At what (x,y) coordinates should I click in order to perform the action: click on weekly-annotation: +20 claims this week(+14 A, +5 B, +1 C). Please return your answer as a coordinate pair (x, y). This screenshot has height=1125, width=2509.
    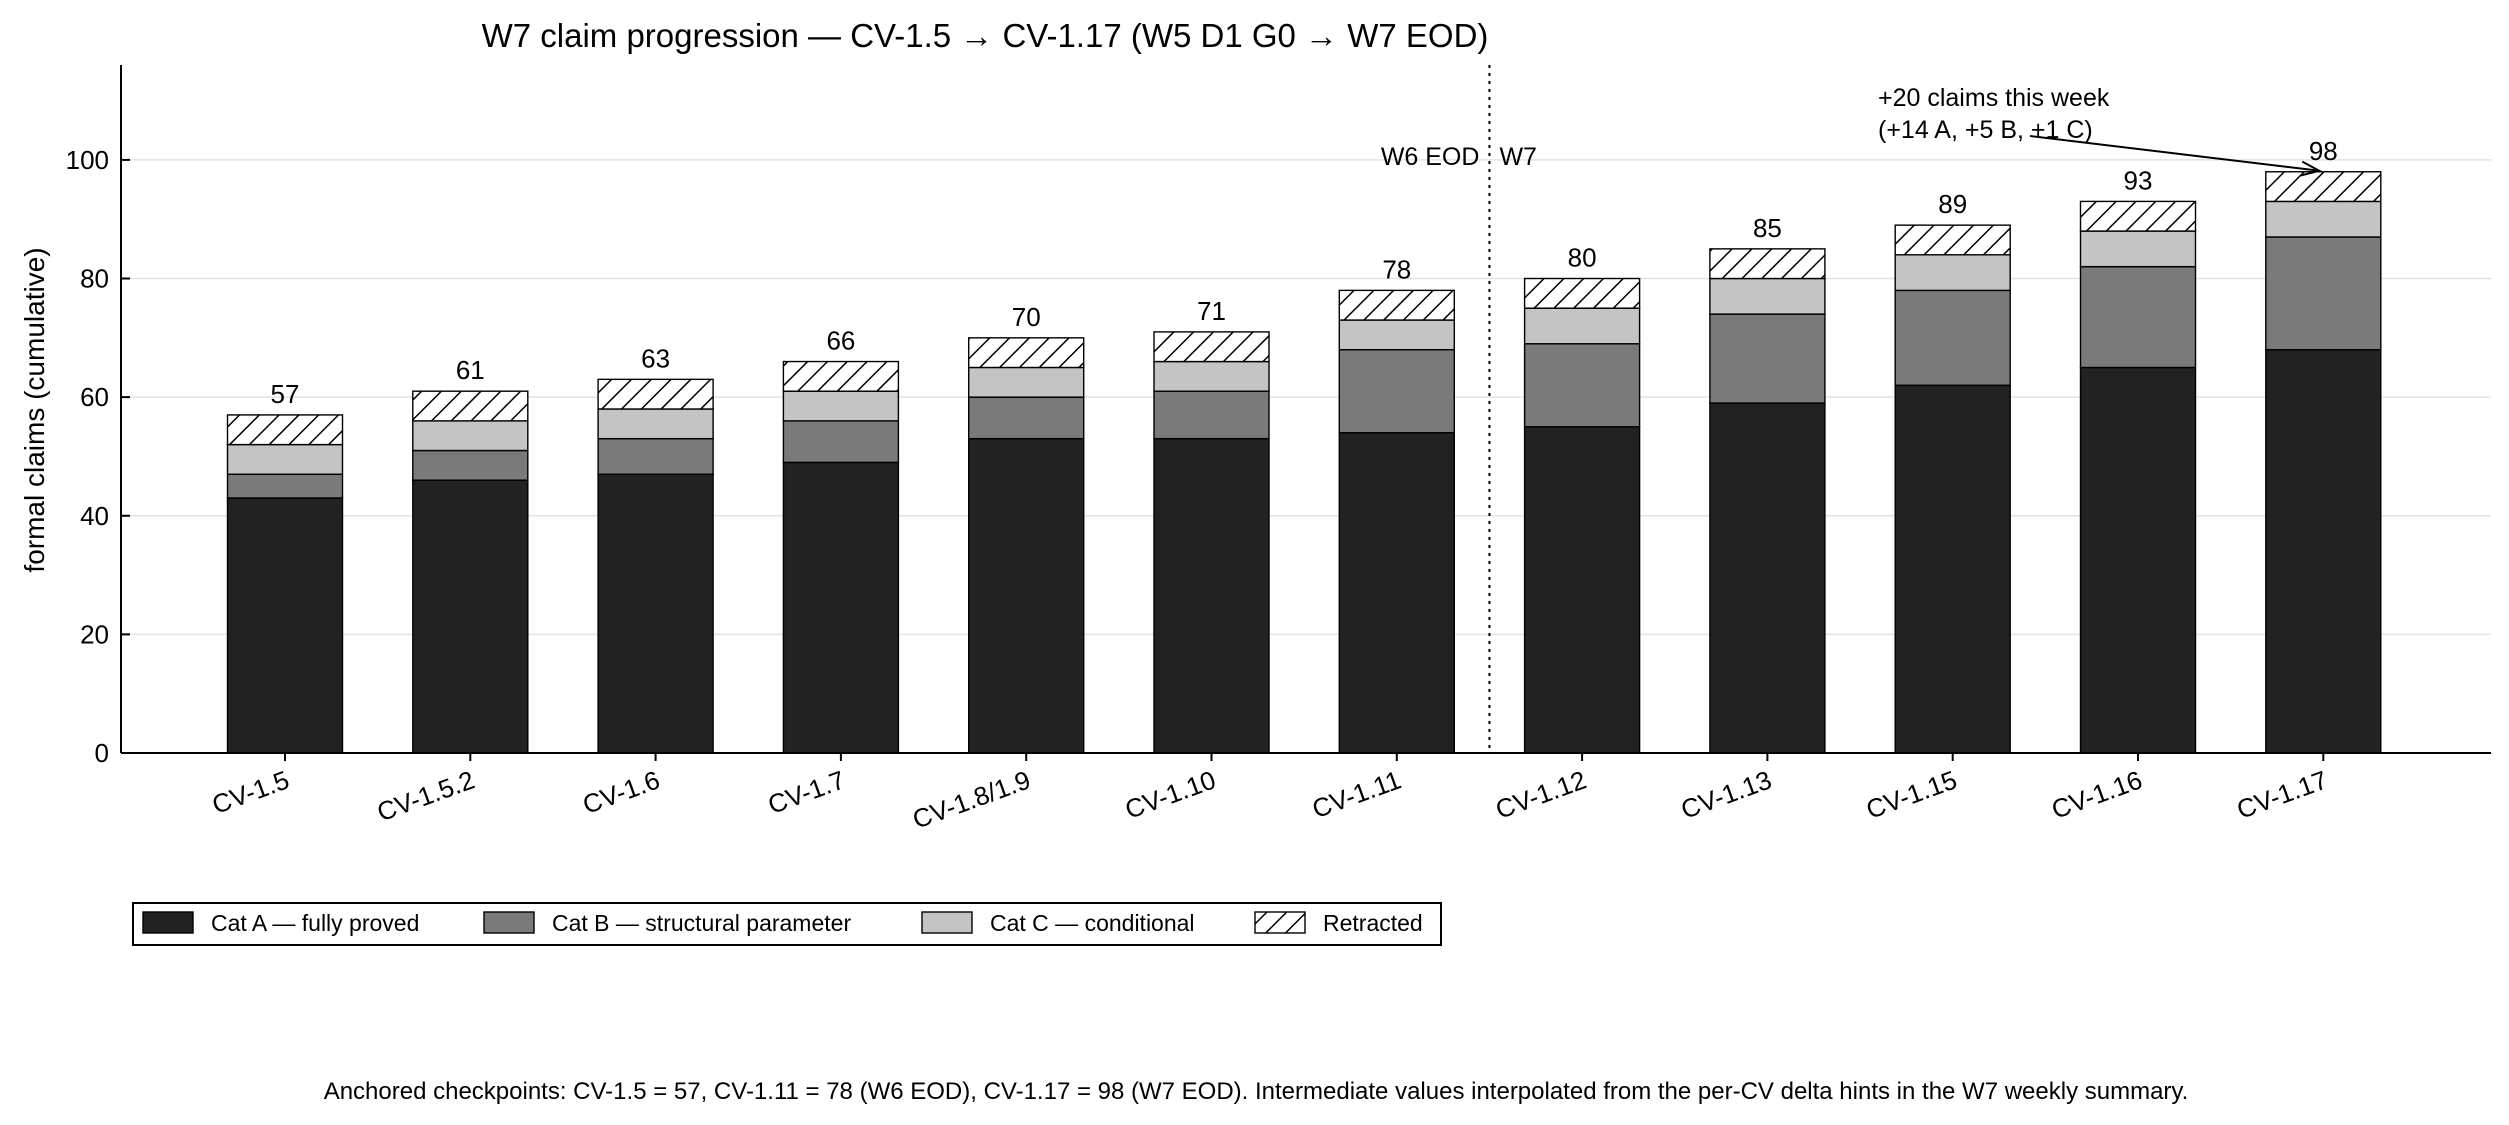
    Looking at the image, I should click on (2100, 130).